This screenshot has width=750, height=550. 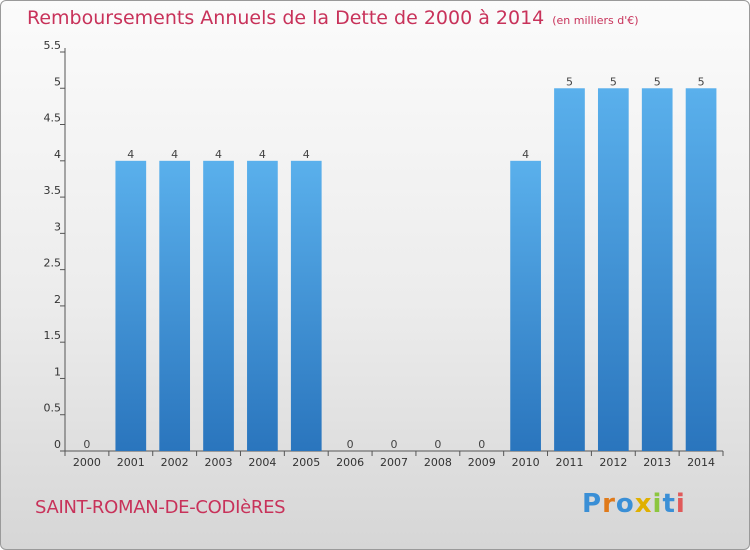 What do you see at coordinates (53, 408) in the screenshot?
I see `y-tick-label: 0.5` at bounding box center [53, 408].